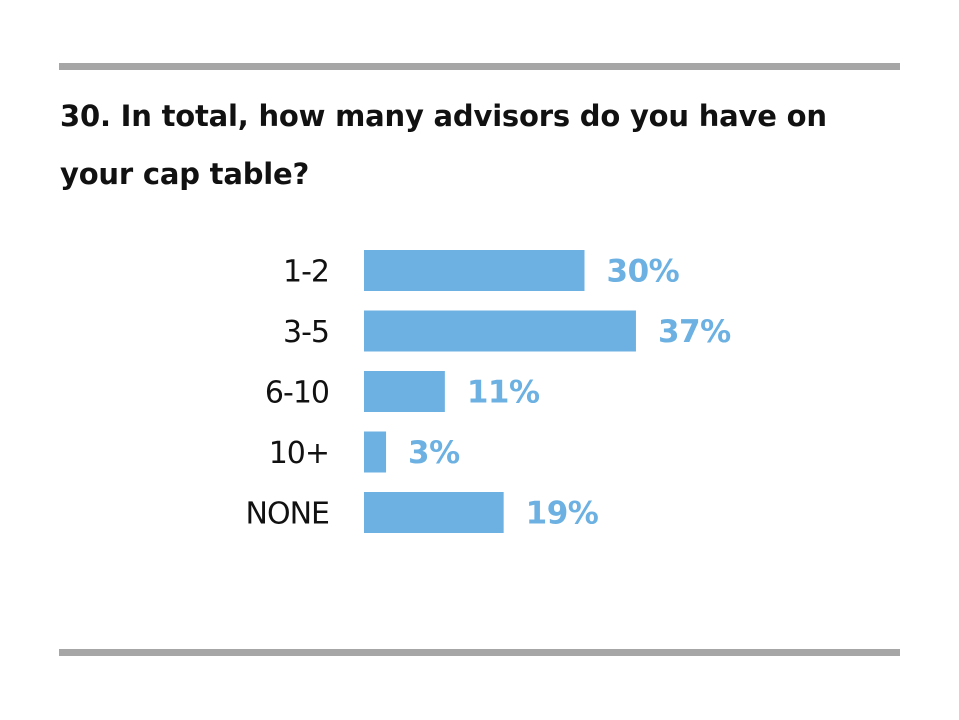  I want to click on top-divider, so click(479, 66).